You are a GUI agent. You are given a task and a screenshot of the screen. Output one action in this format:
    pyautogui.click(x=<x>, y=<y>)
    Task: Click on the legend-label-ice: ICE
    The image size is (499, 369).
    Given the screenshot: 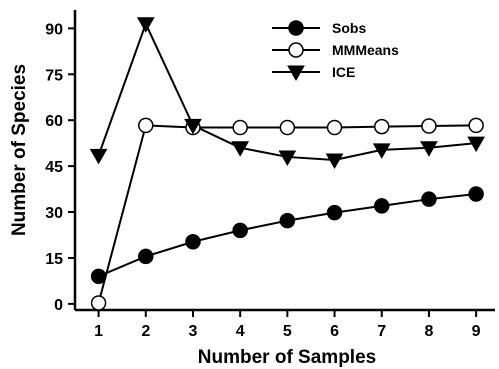 What is the action you would take?
    pyautogui.click(x=343, y=72)
    